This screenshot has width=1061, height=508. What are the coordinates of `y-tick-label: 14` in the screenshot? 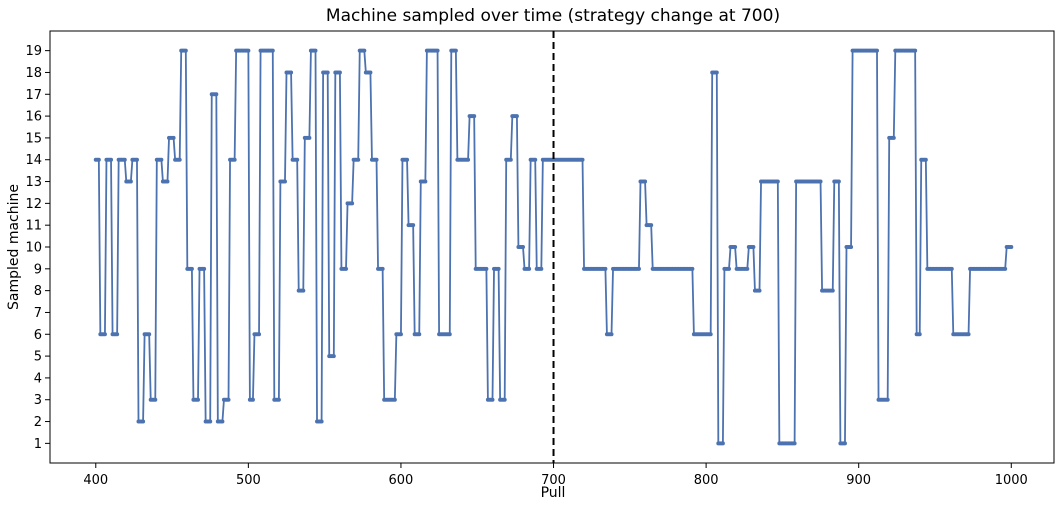 It's located at (33, 160).